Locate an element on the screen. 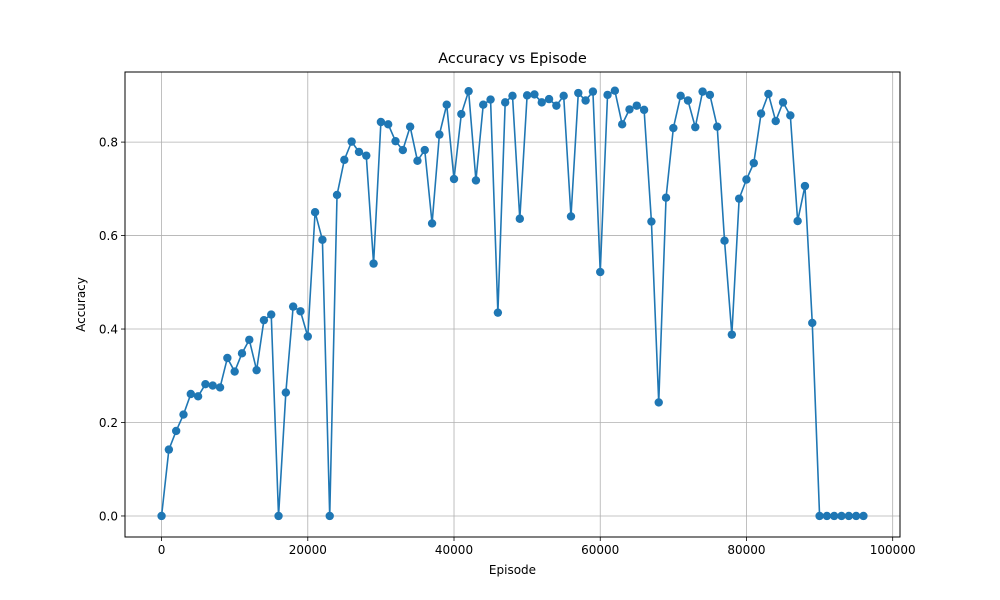 Image resolution: width=1000 pixels, height=600 pixels. y-tick-label: 0.8 is located at coordinates (108, 143).